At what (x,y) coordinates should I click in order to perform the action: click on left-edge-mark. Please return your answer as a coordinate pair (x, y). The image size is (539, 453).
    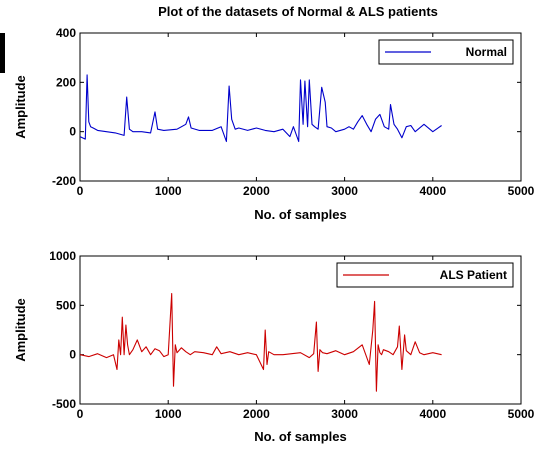
    Looking at the image, I should click on (2, 53).